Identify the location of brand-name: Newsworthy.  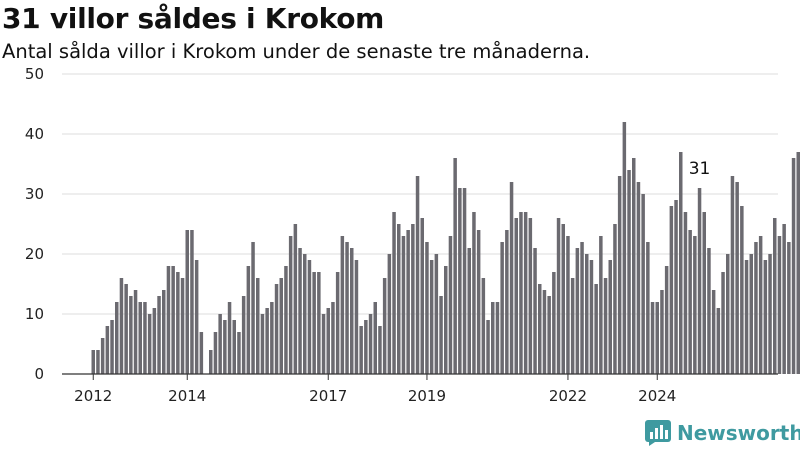
(738, 433).